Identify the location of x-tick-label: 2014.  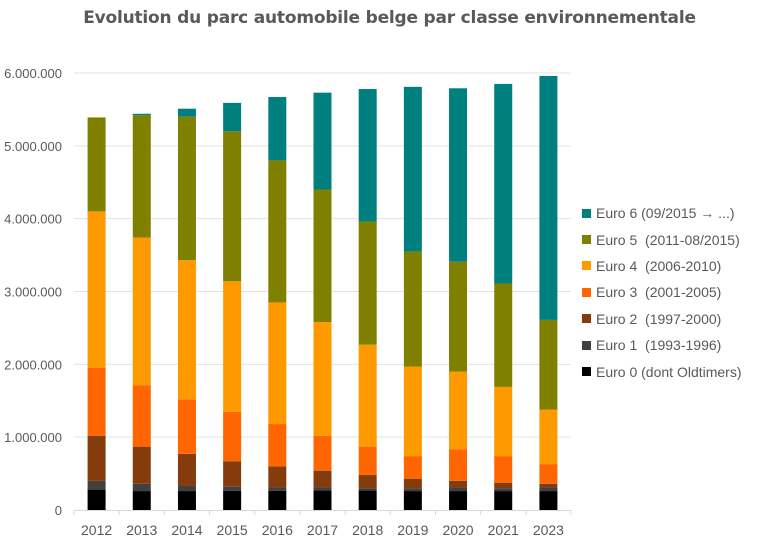
(186, 530).